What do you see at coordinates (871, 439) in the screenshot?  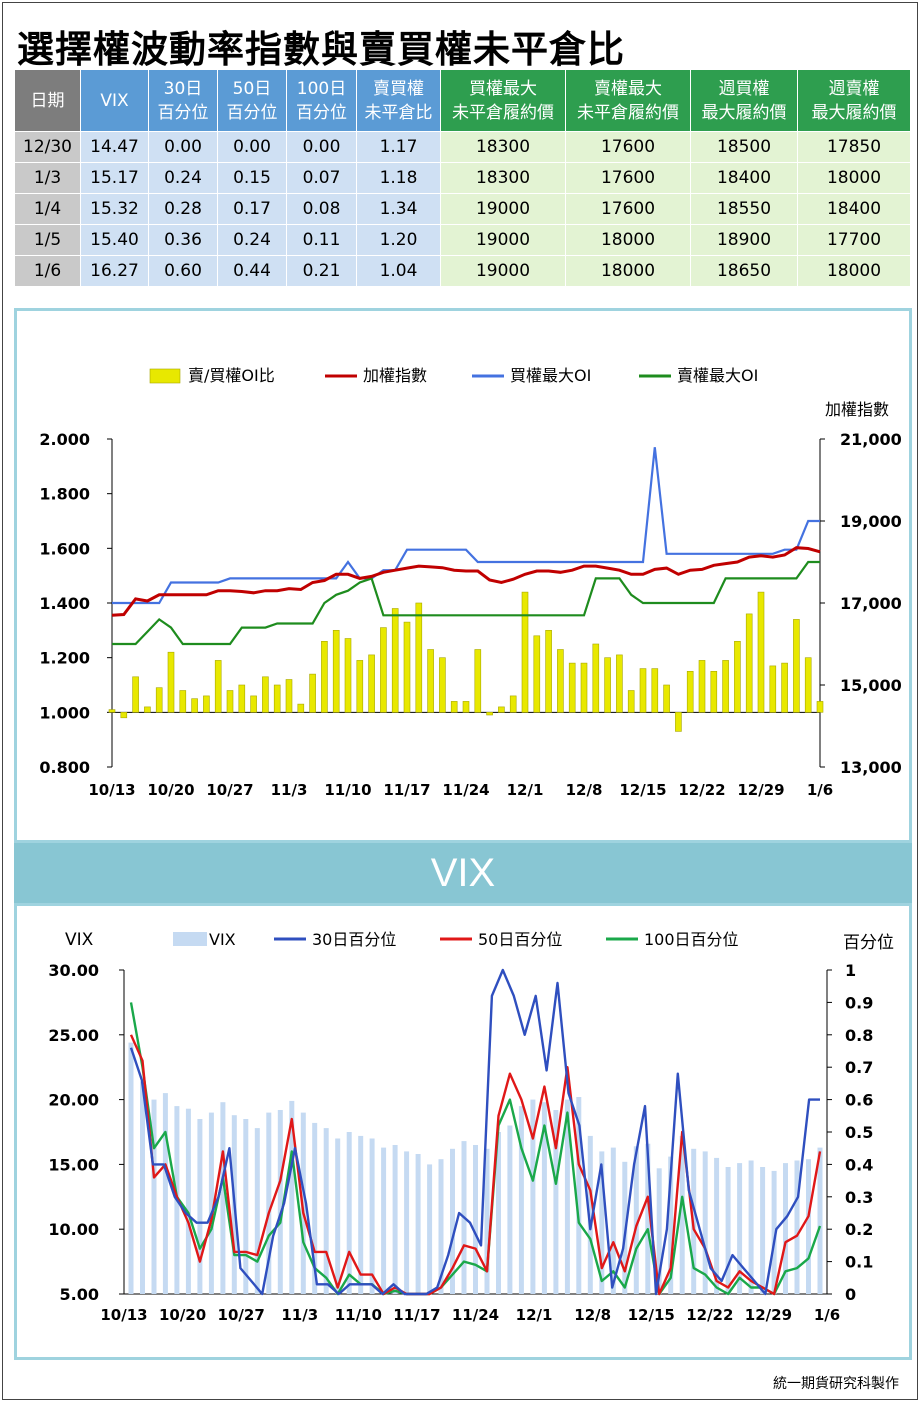 I see `y-right-tick-label: 21,000` at bounding box center [871, 439].